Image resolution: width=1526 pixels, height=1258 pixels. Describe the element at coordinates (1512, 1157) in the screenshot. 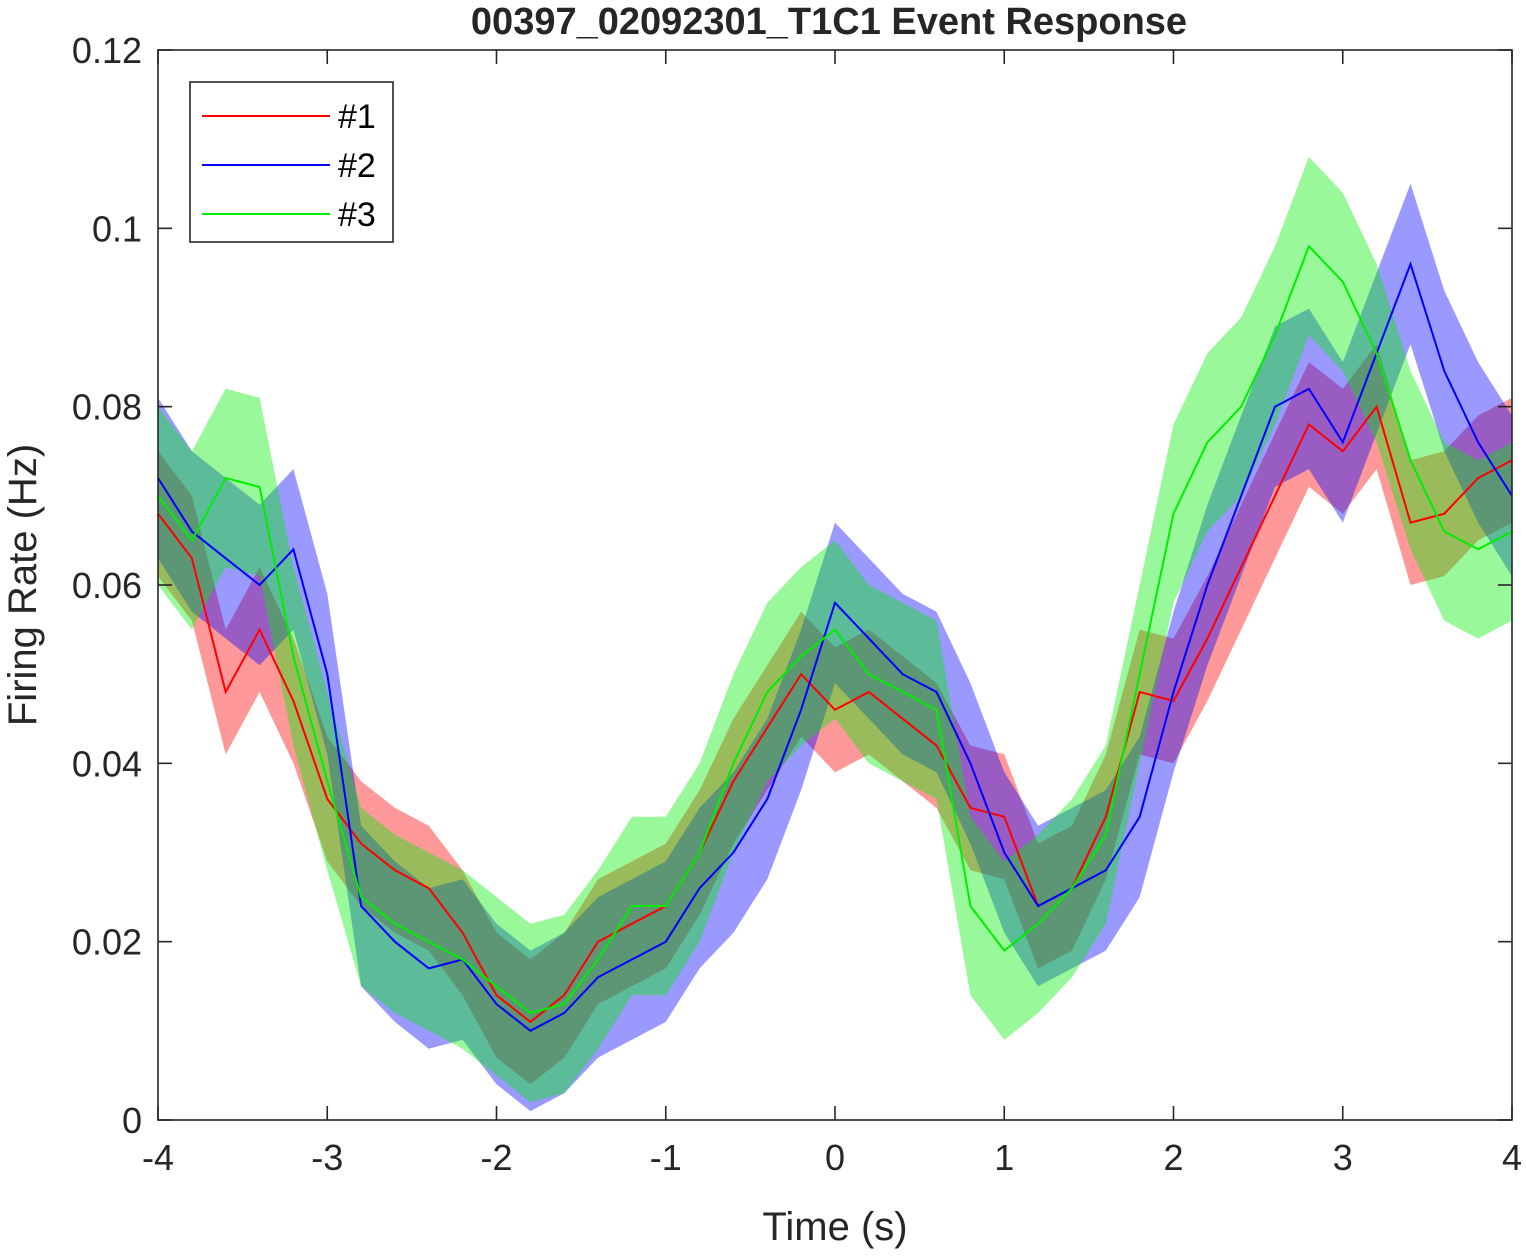

I see `x-tick-label: 4` at that location.